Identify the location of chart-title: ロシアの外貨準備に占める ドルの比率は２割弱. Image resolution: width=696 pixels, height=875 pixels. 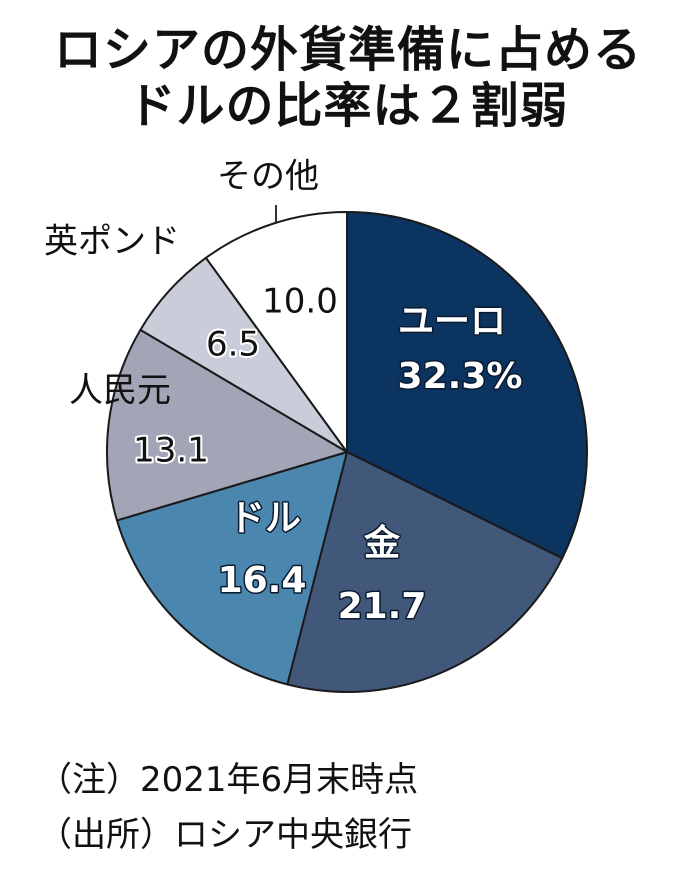
(348, 78).